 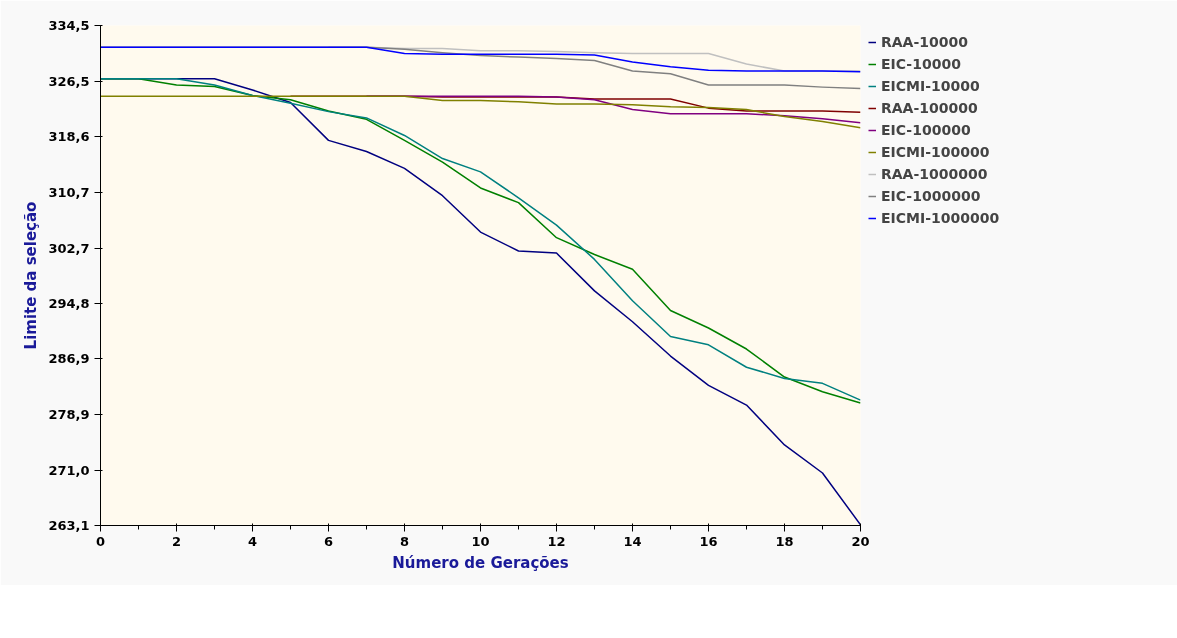 What do you see at coordinates (69, 359) in the screenshot?
I see `y-tick-label: 286,9` at bounding box center [69, 359].